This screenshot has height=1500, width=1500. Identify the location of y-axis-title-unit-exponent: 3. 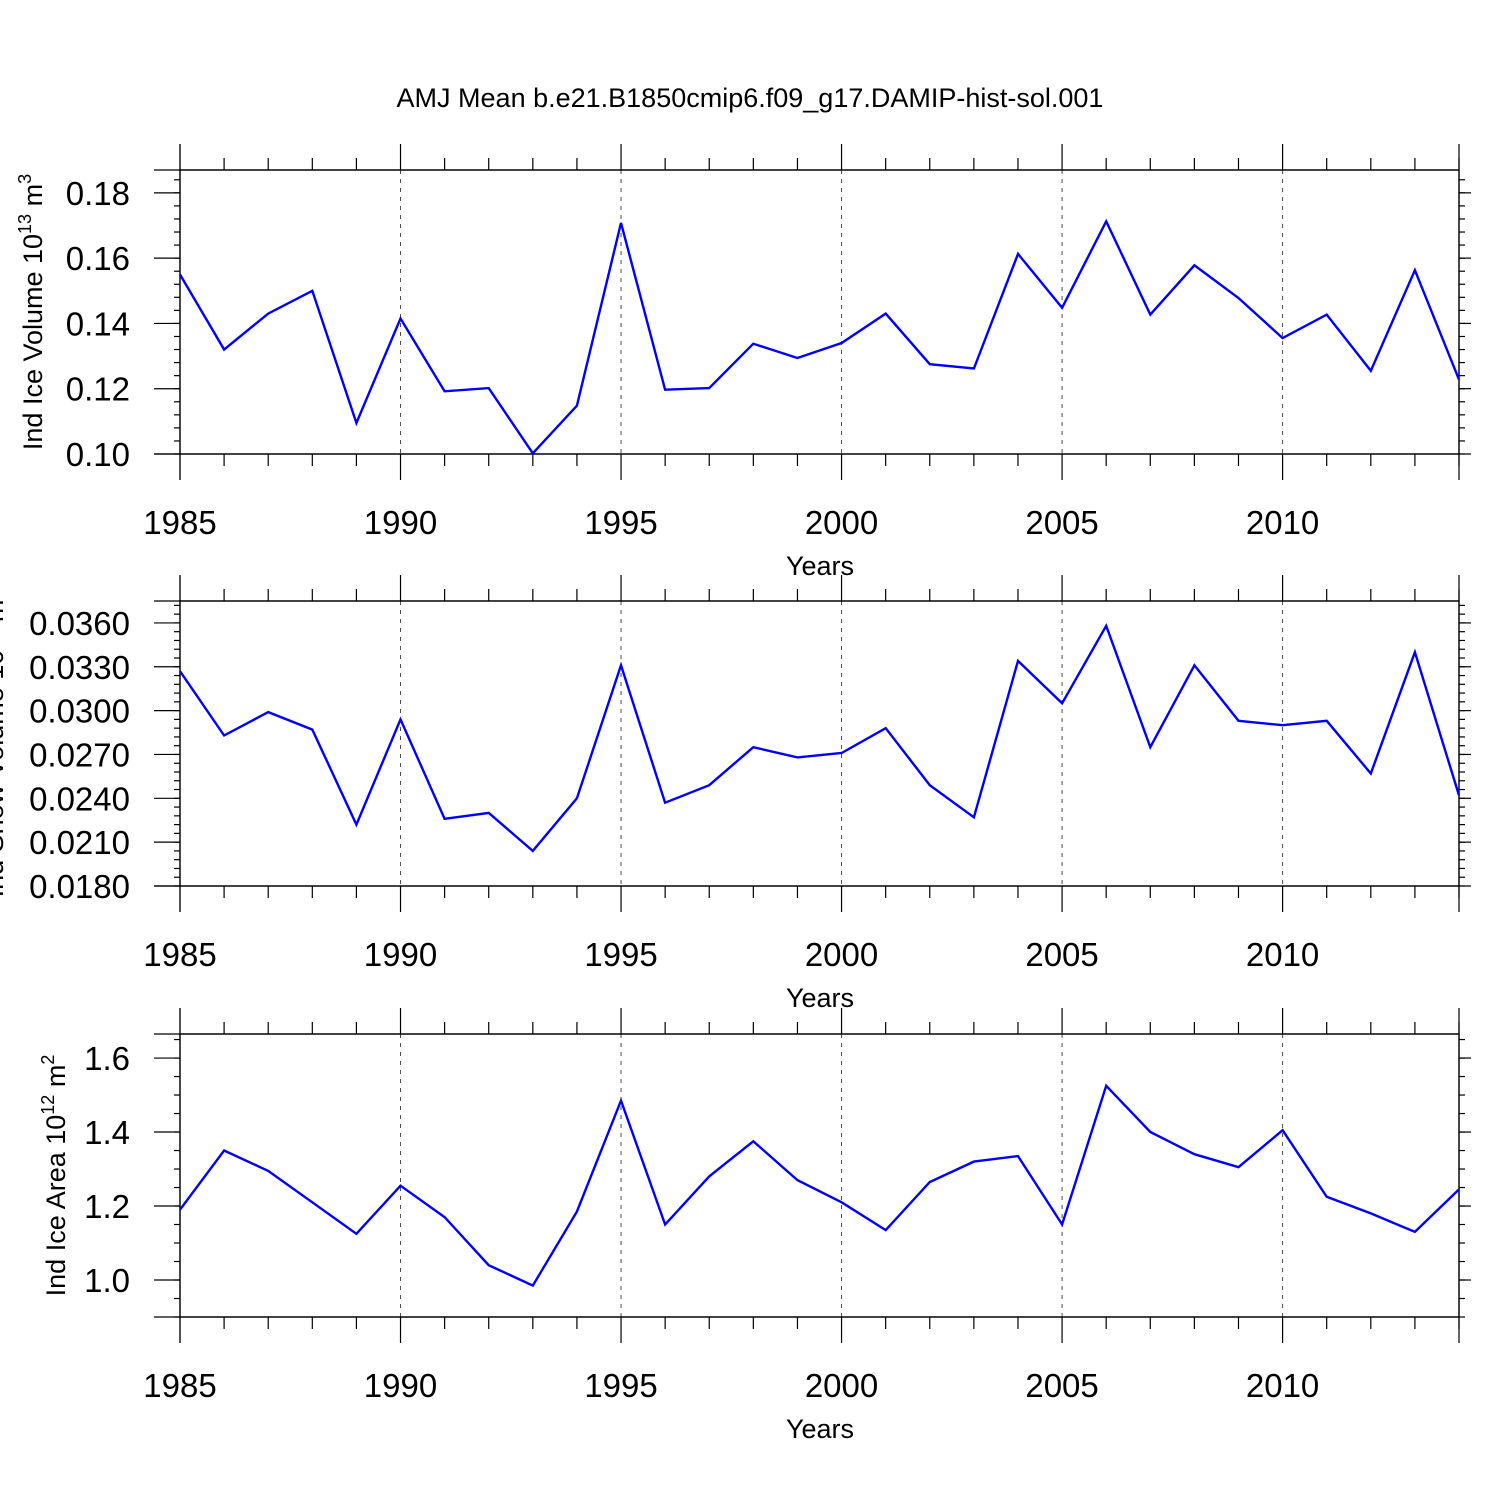
(25, 179).